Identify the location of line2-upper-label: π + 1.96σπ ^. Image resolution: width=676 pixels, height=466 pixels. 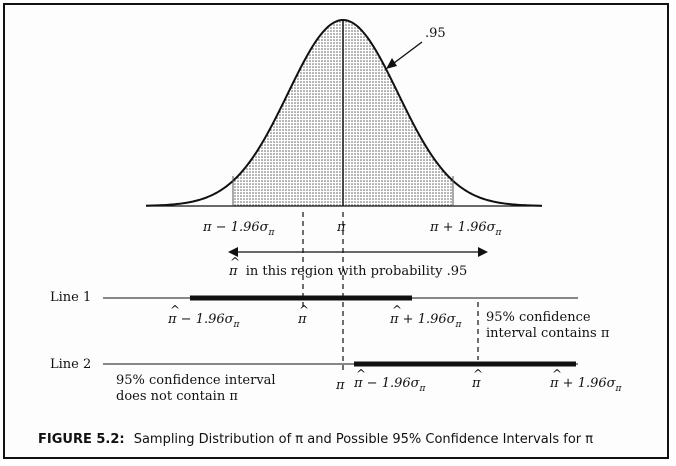
(586, 380).